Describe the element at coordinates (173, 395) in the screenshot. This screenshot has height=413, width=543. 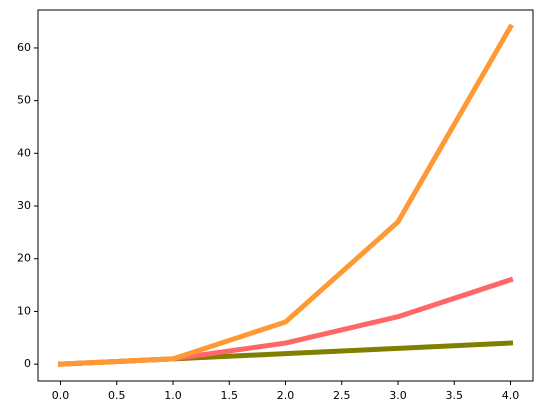
I see `x-tick-label: 1.0` at that location.